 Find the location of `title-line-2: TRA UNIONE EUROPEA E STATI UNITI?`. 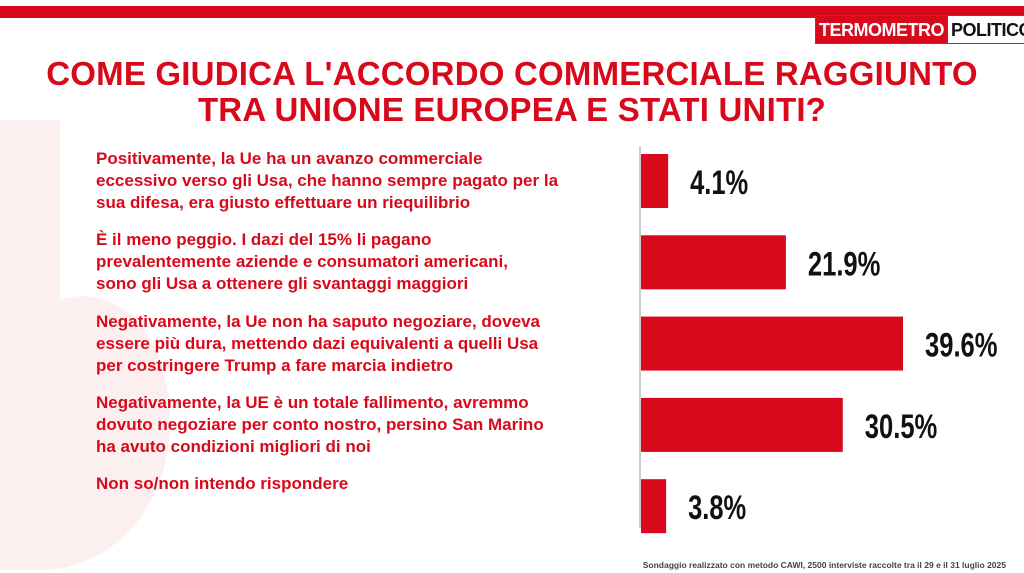

title-line-2: TRA UNIONE EUROPEA E STATI UNITI? is located at coordinates (512, 109).